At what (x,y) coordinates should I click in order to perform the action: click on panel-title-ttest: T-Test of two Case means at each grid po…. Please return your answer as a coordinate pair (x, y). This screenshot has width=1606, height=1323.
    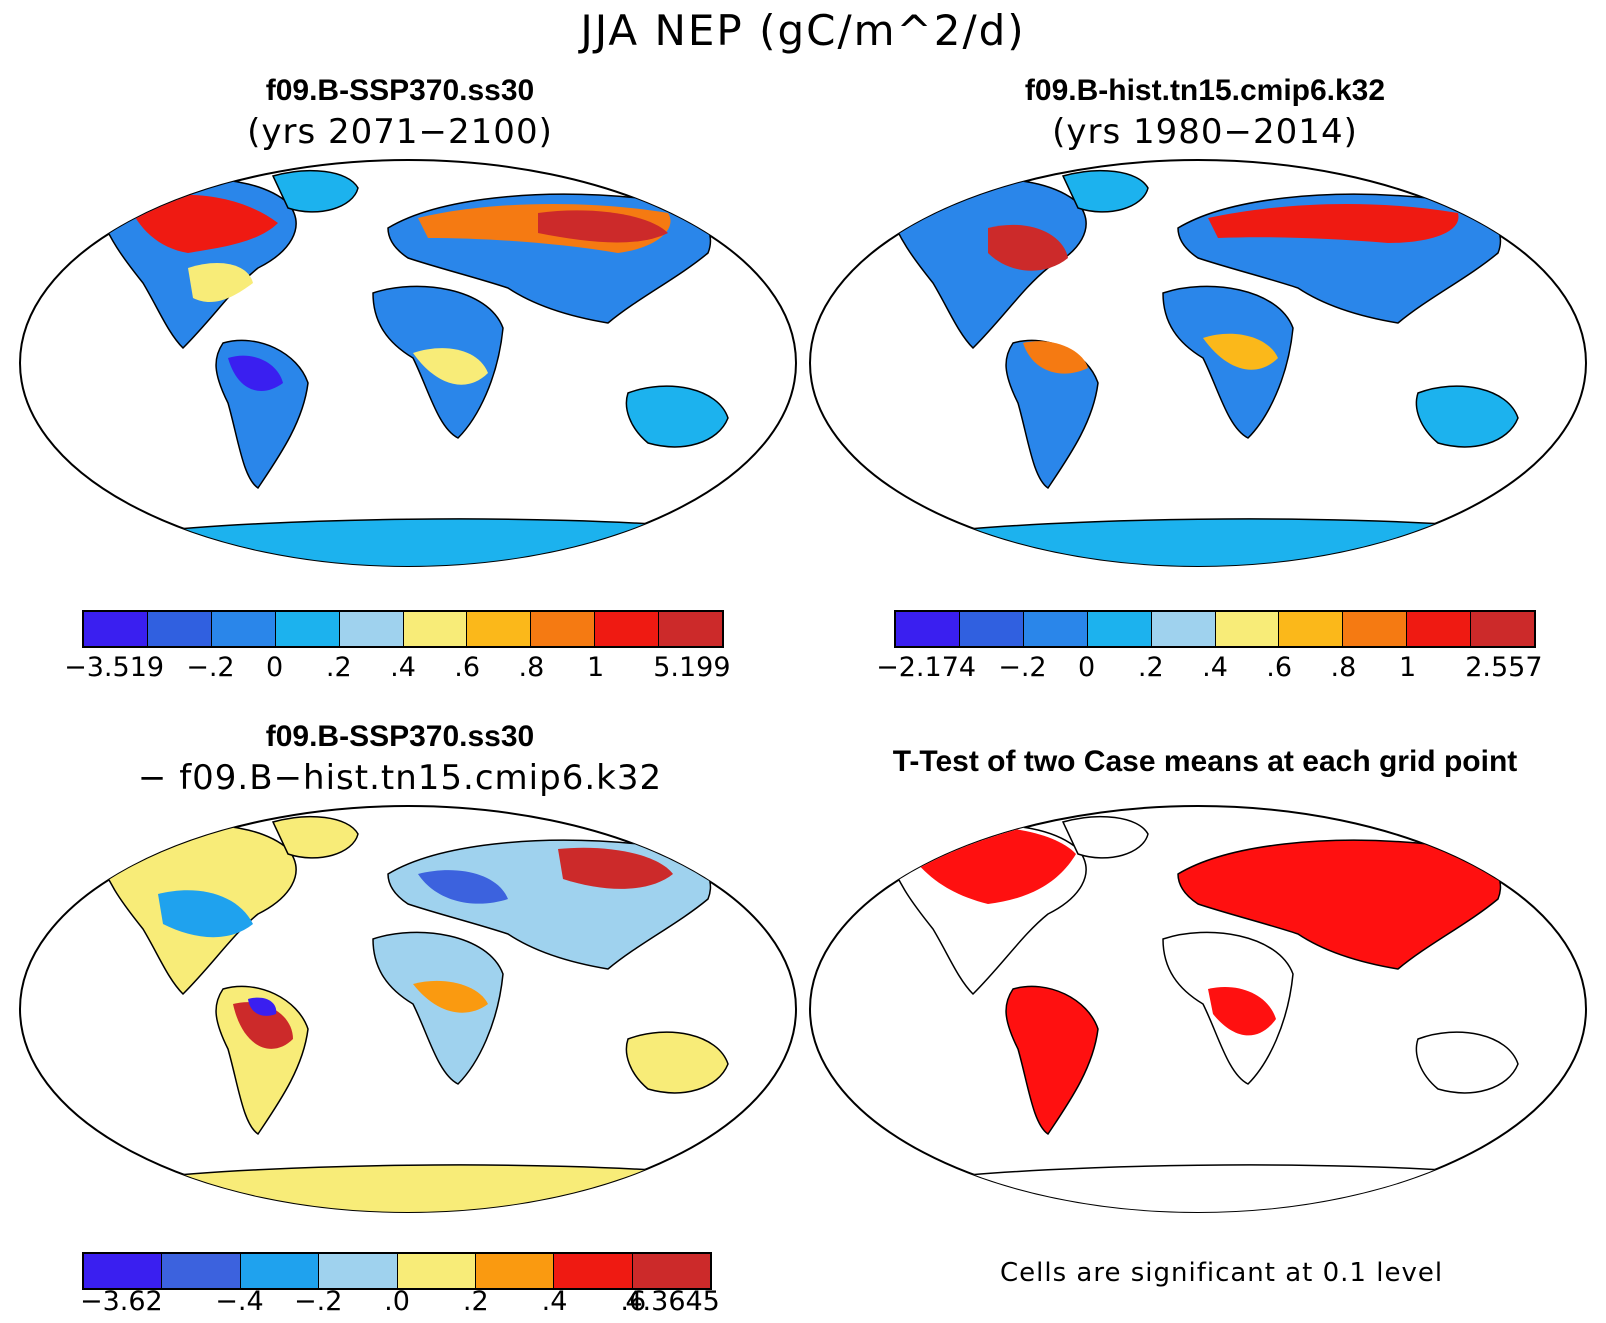
    Looking at the image, I should click on (1205, 761).